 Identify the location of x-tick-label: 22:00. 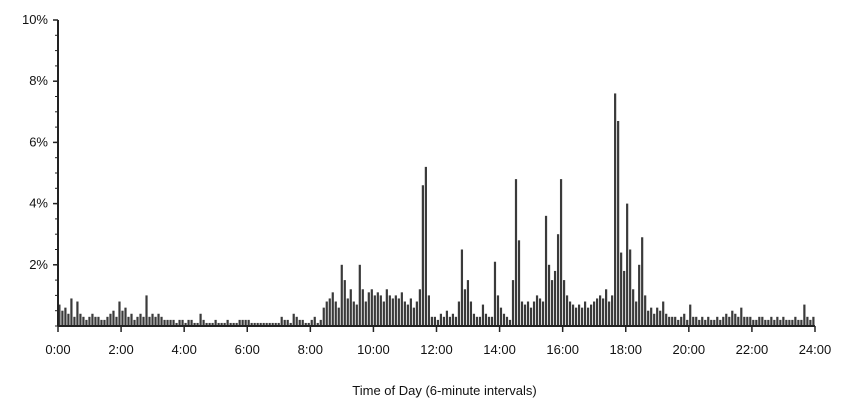
(752, 349).